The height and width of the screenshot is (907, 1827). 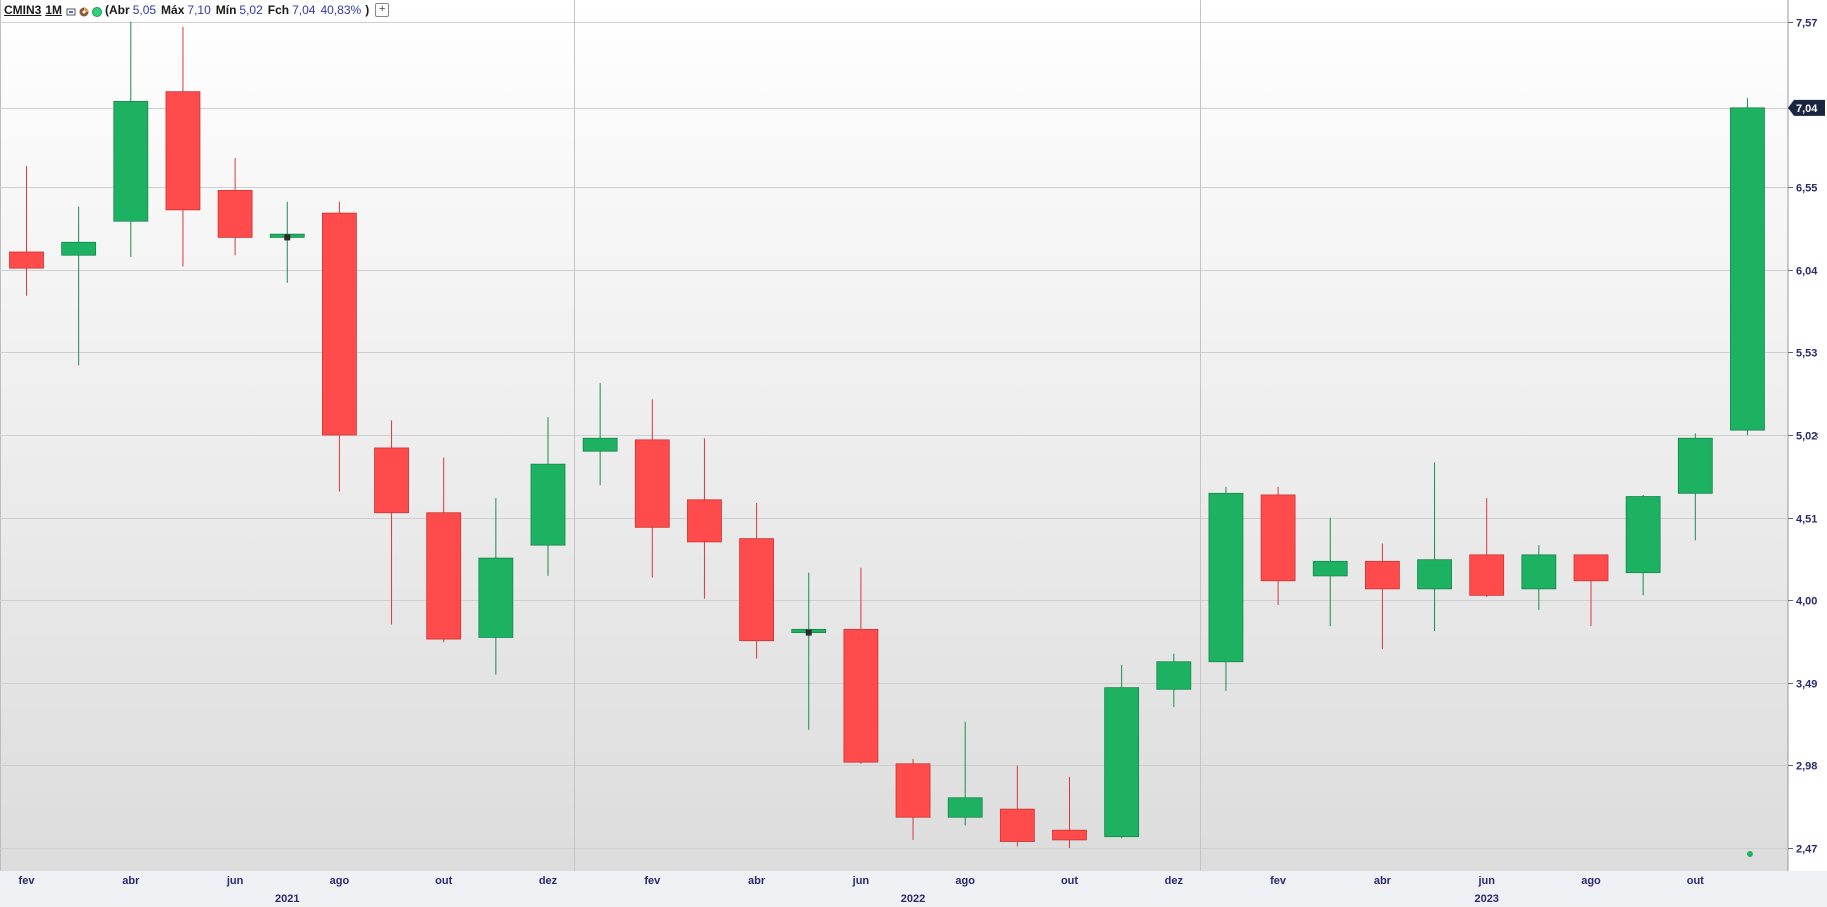 I want to click on y-axis-tick-label: 5,02, so click(x=1806, y=437).